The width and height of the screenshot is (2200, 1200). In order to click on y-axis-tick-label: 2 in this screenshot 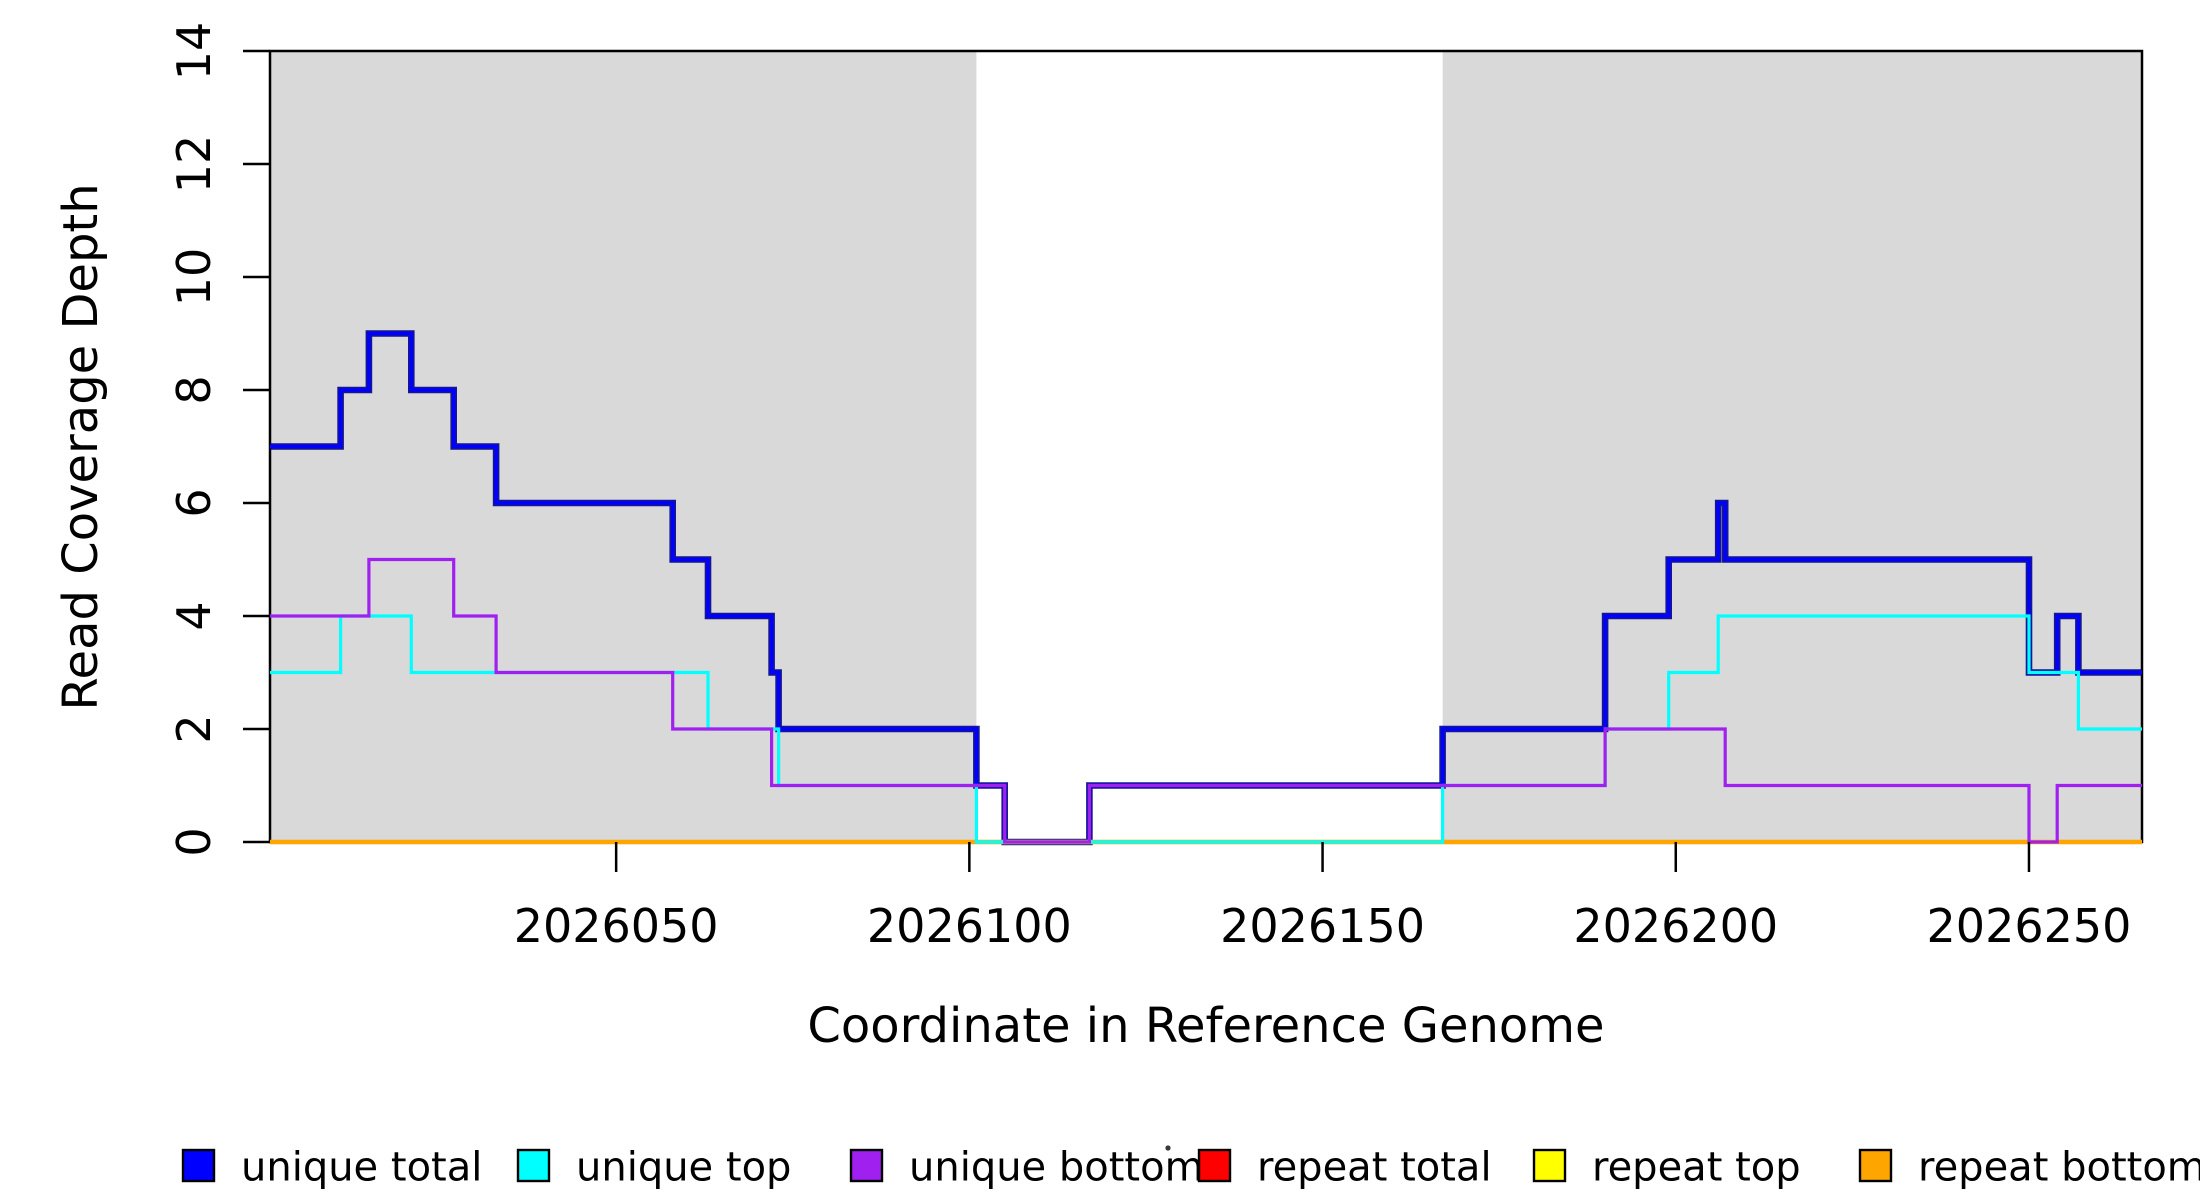, I will do `click(194, 728)`.